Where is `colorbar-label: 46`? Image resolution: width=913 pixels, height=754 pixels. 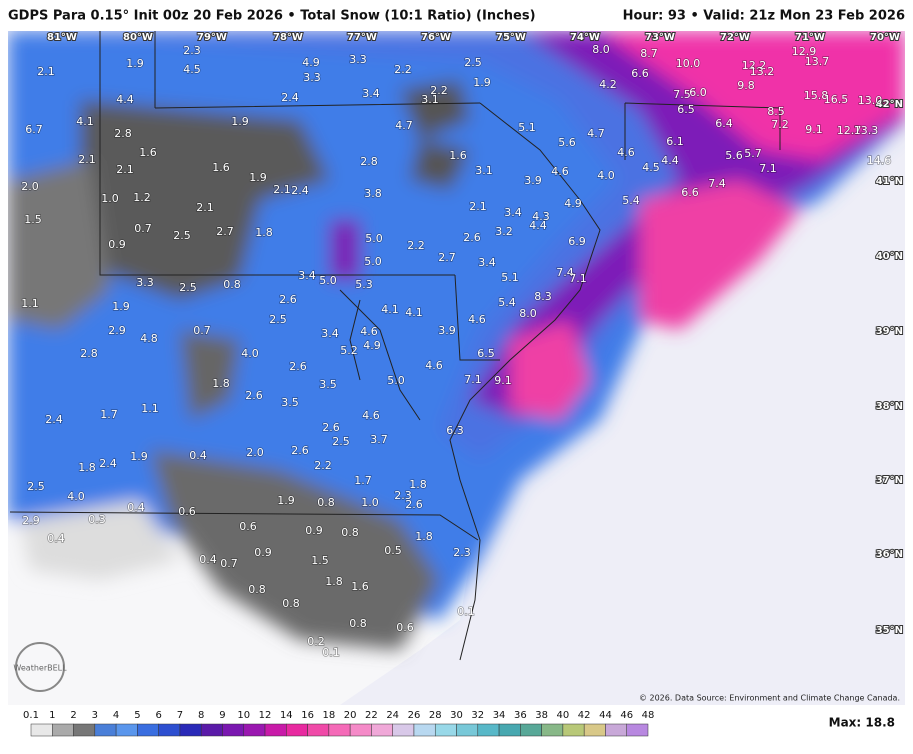
colorbar-label: 46 is located at coordinates (626, 715).